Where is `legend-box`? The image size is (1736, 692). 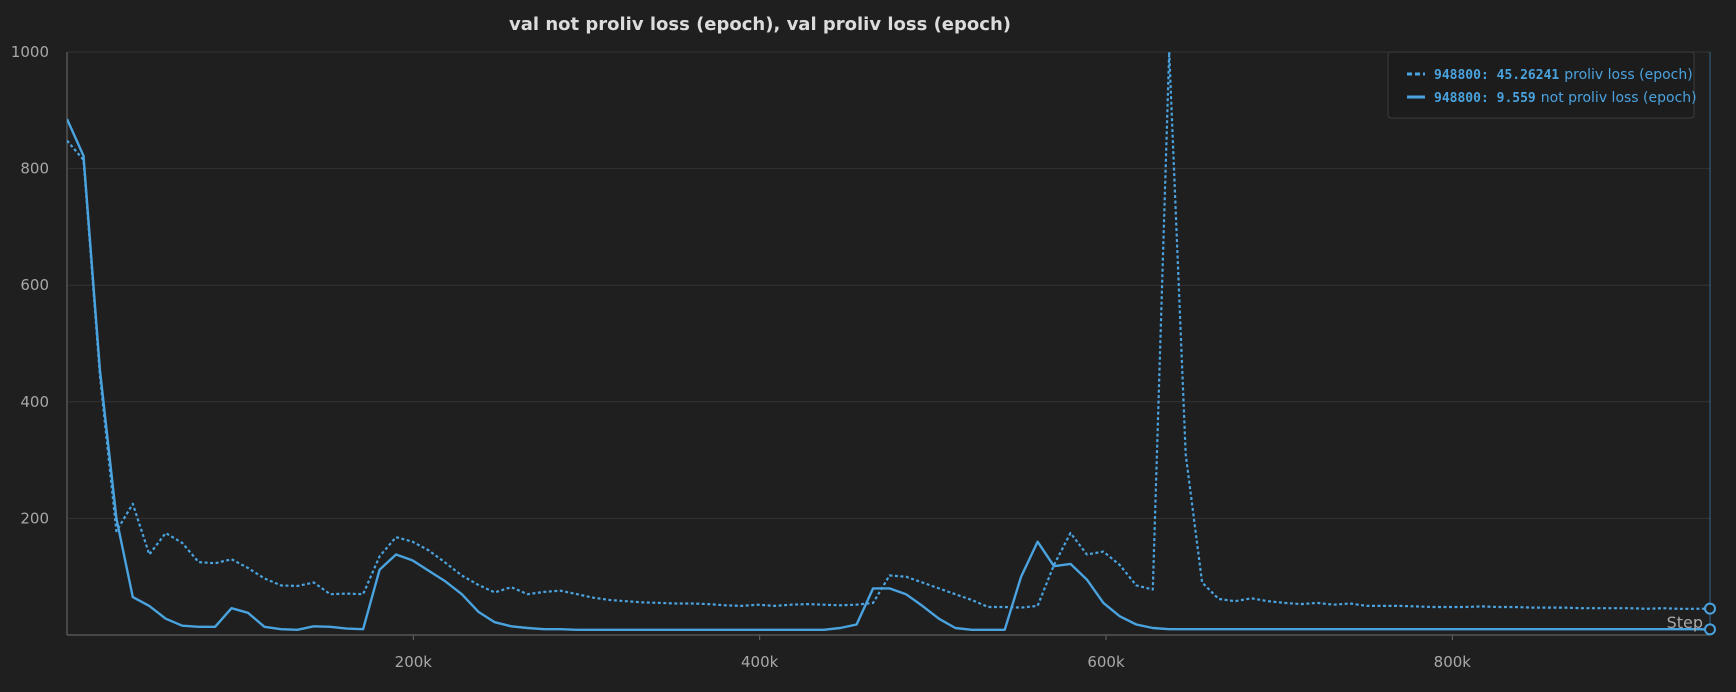
legend-box is located at coordinates (1541, 85).